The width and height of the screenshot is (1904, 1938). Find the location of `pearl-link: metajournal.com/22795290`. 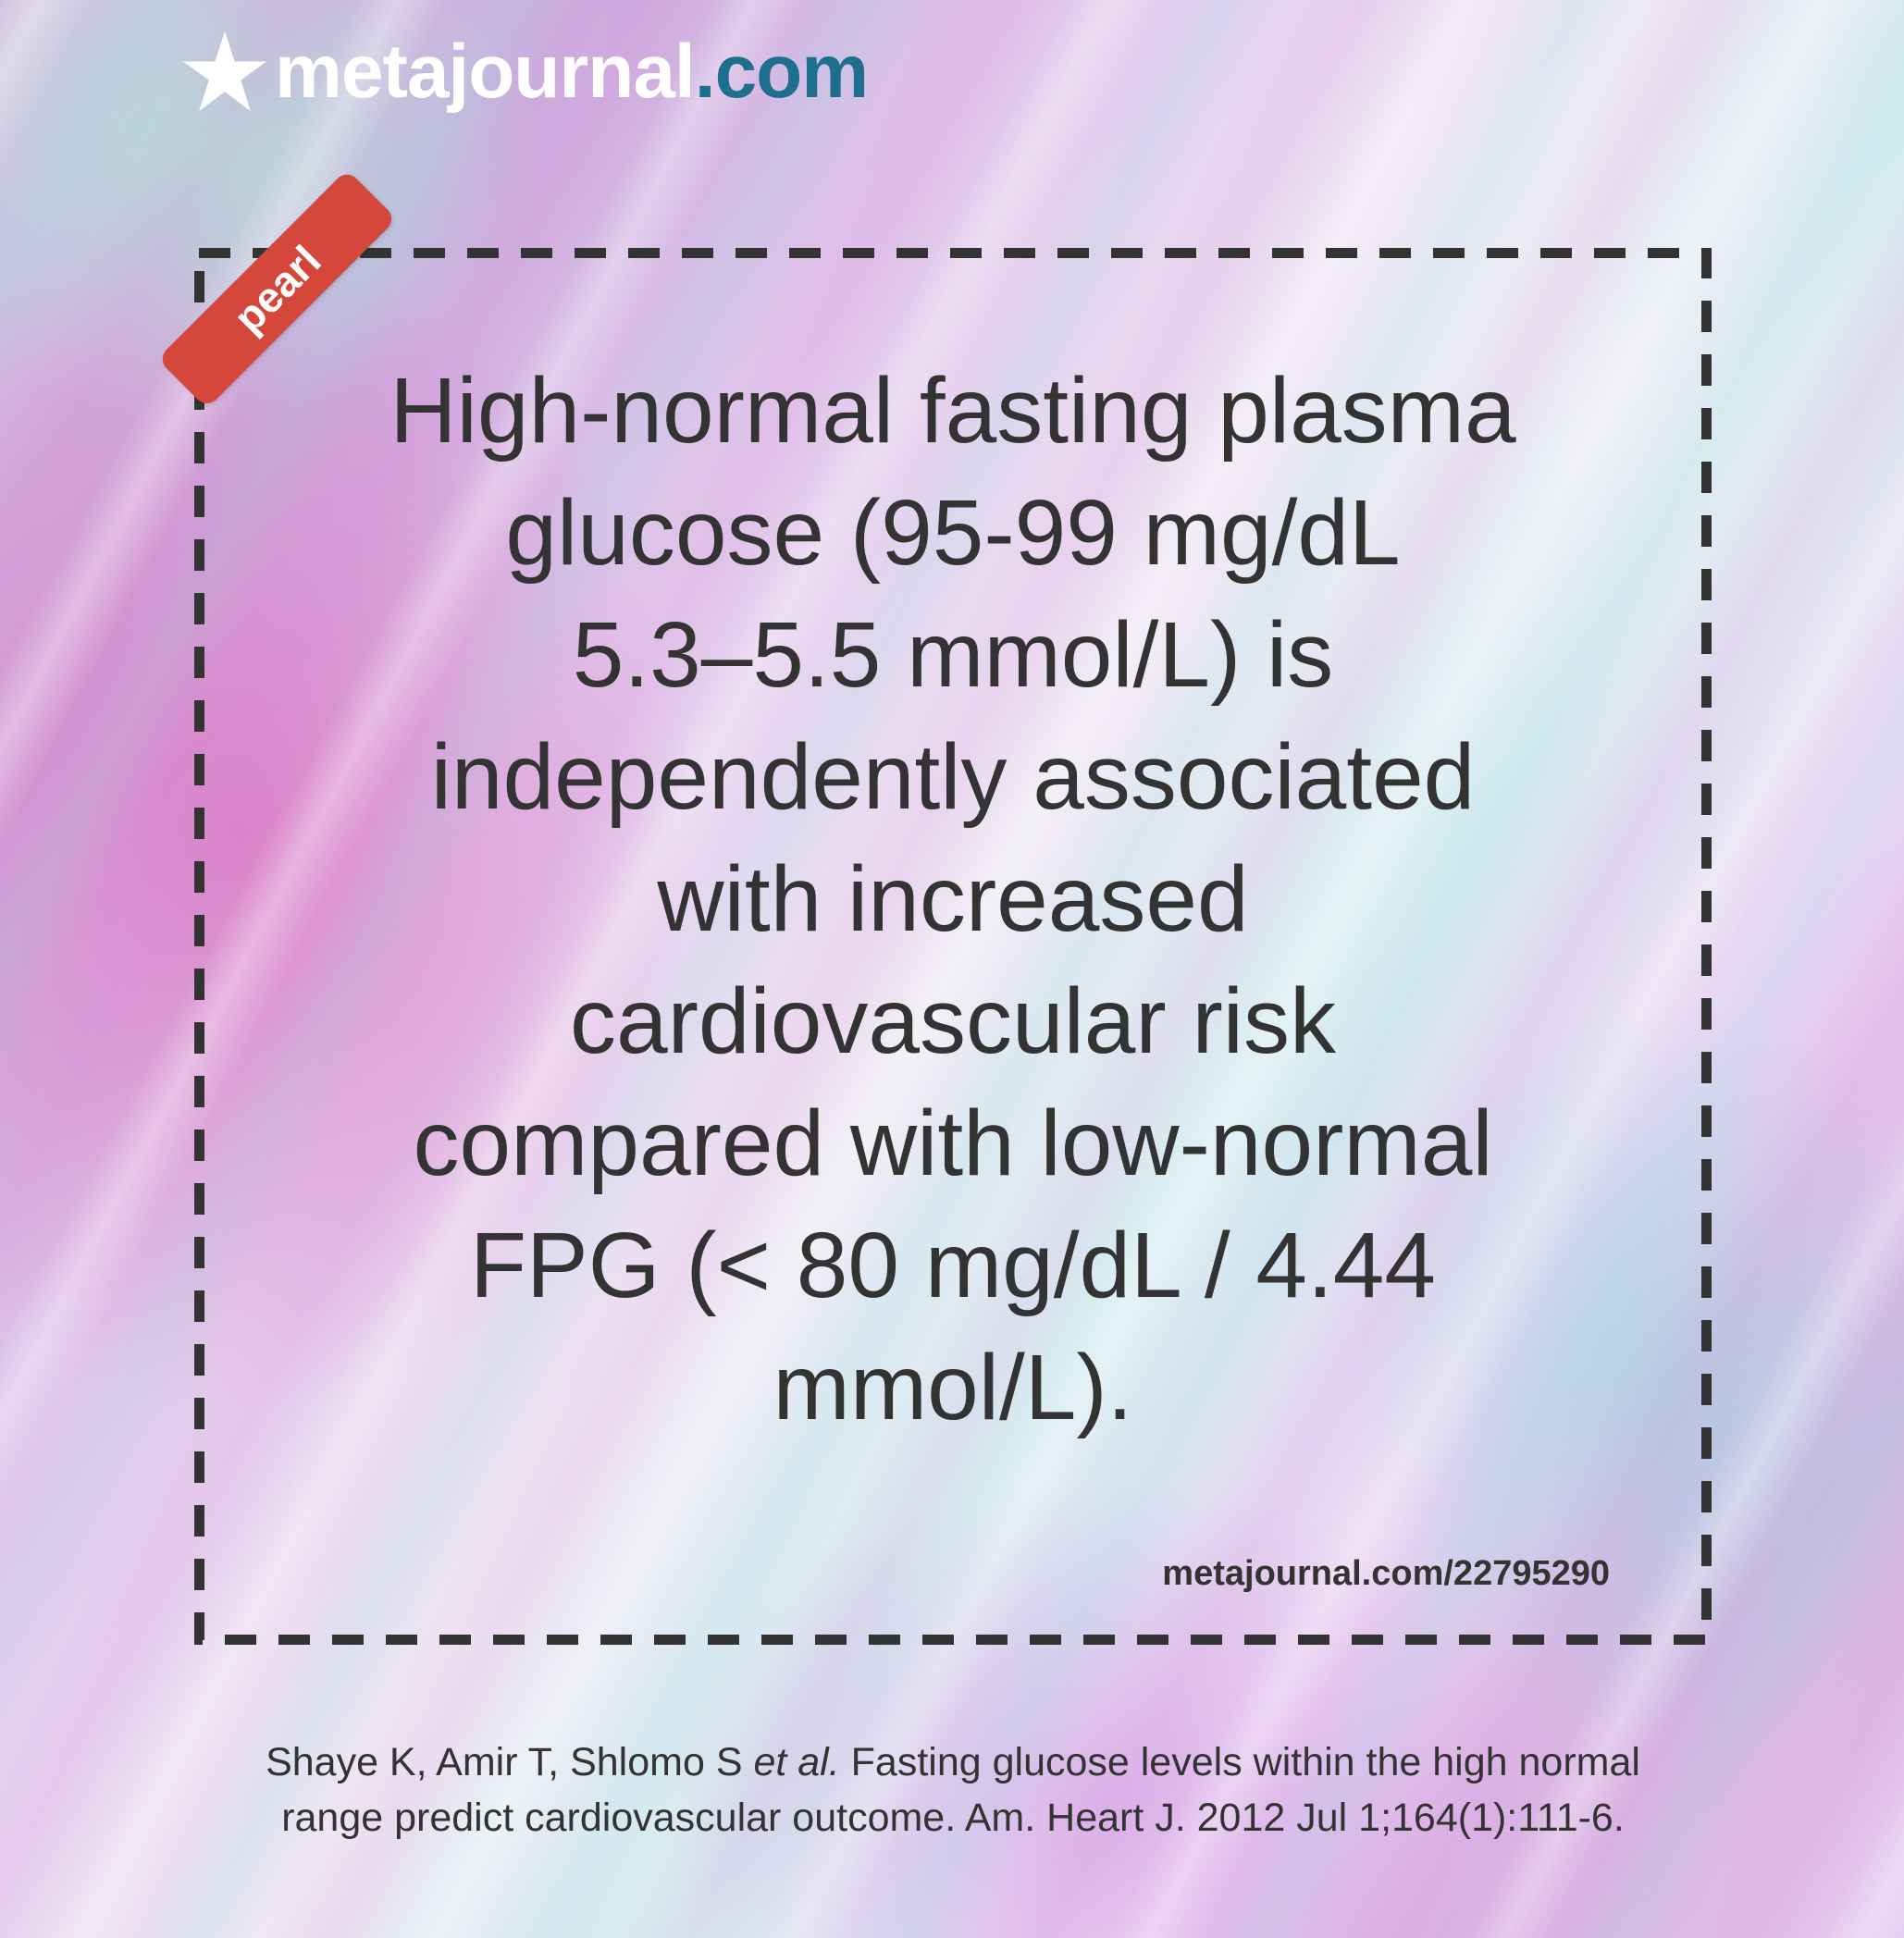

pearl-link: metajournal.com/22795290 is located at coordinates (1386, 1573).